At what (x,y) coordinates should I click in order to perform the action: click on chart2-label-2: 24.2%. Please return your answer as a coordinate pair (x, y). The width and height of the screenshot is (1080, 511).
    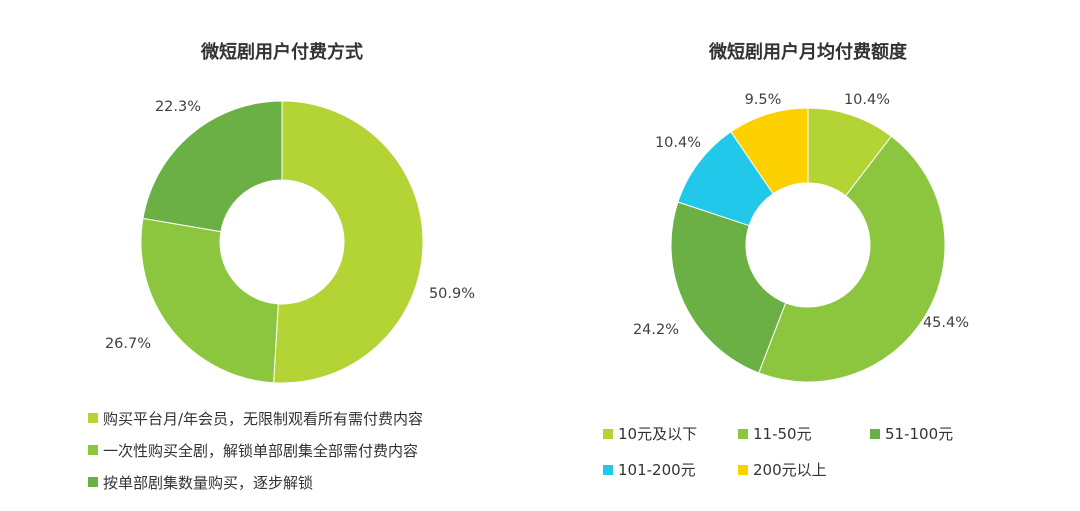
    Looking at the image, I should click on (656, 330).